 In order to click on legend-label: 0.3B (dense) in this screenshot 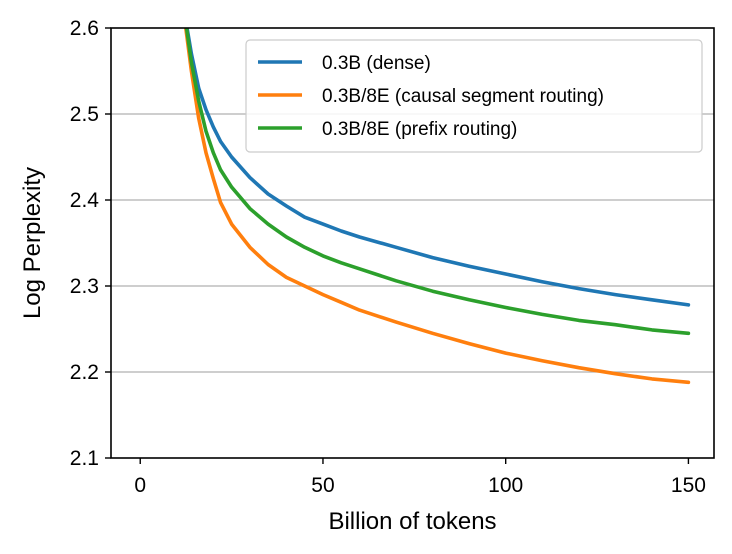, I will do `click(376, 63)`.